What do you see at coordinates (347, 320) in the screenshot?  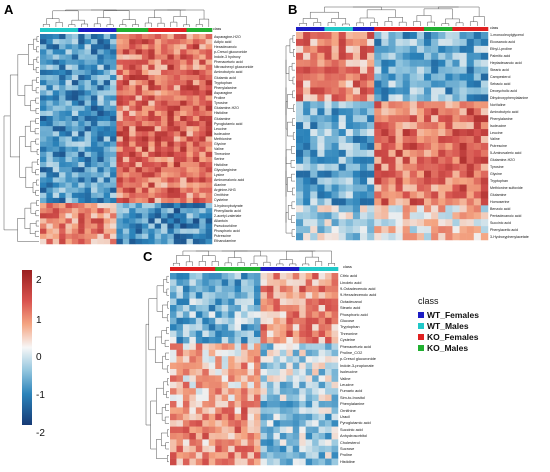 I see `row-label: Glucose` at bounding box center [347, 320].